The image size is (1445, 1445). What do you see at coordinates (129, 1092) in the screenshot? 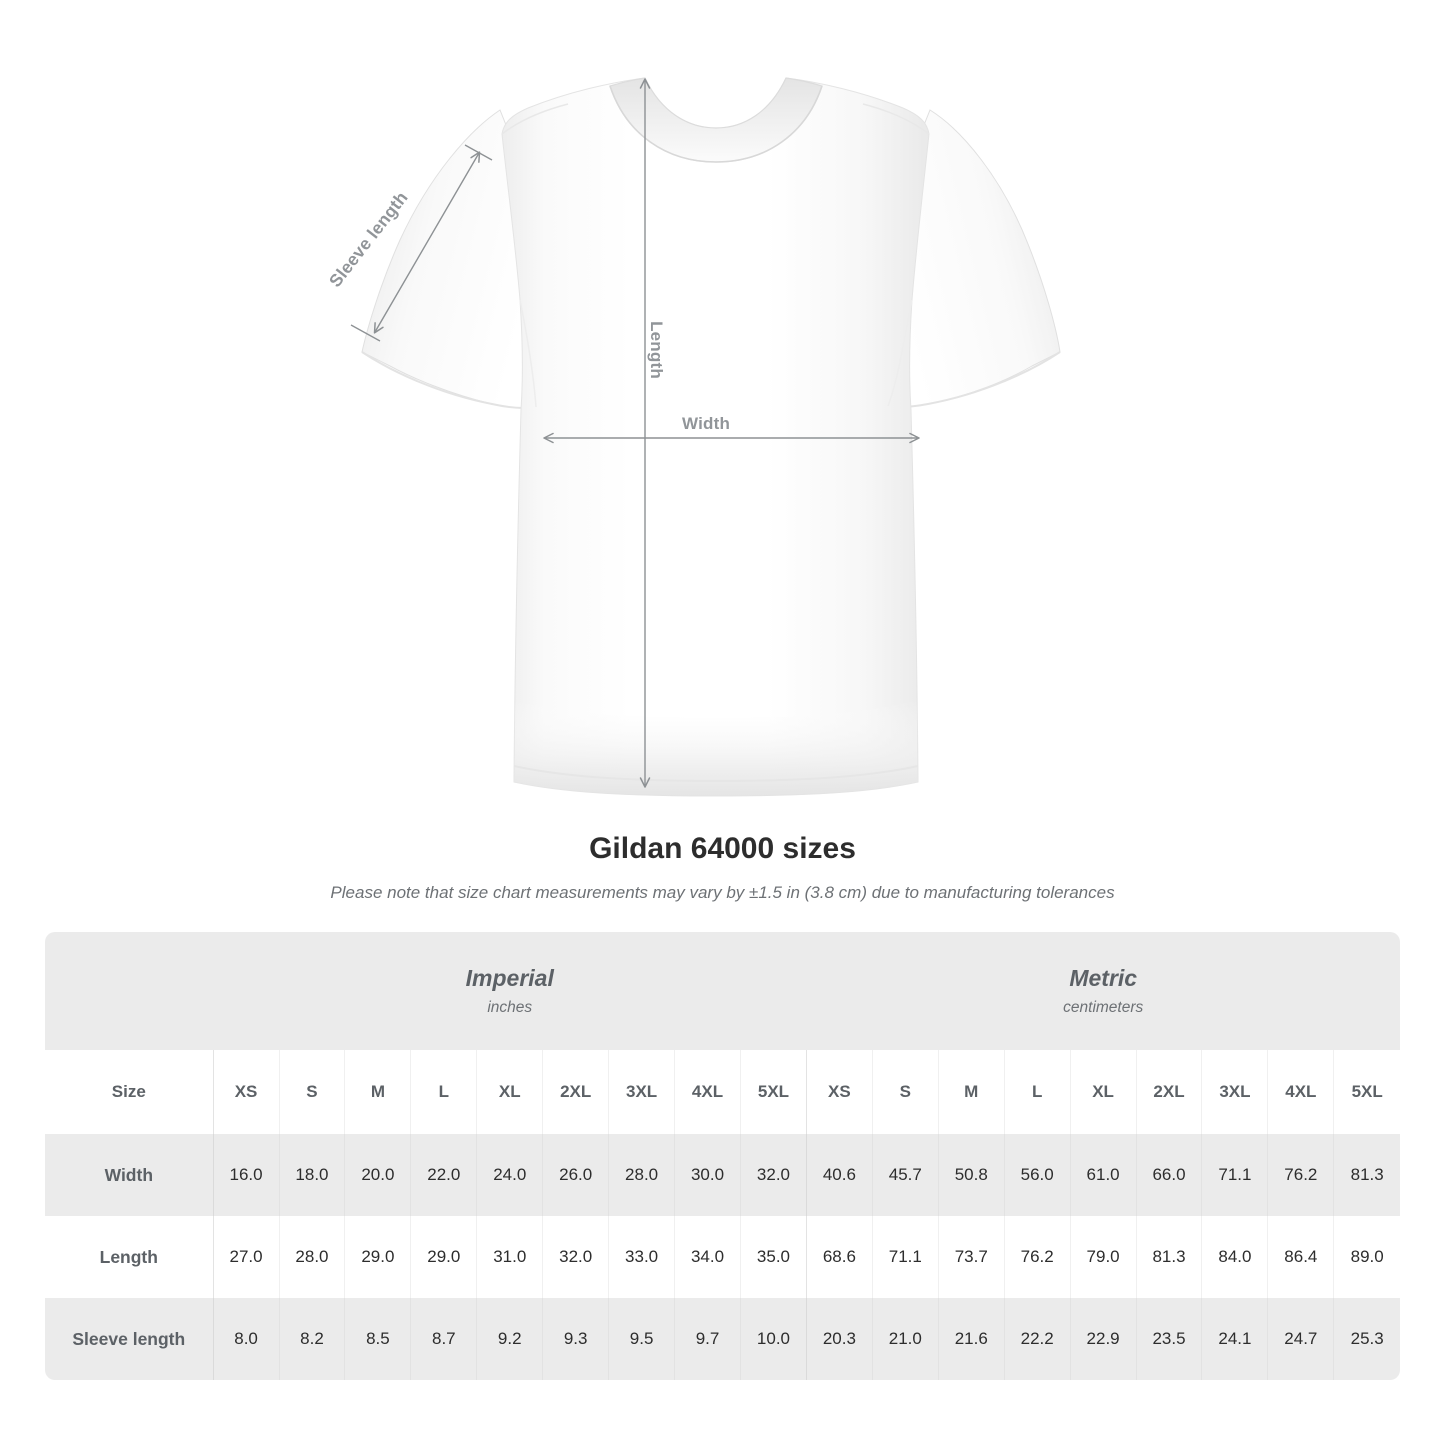
I see `size-column-header: Size` at bounding box center [129, 1092].